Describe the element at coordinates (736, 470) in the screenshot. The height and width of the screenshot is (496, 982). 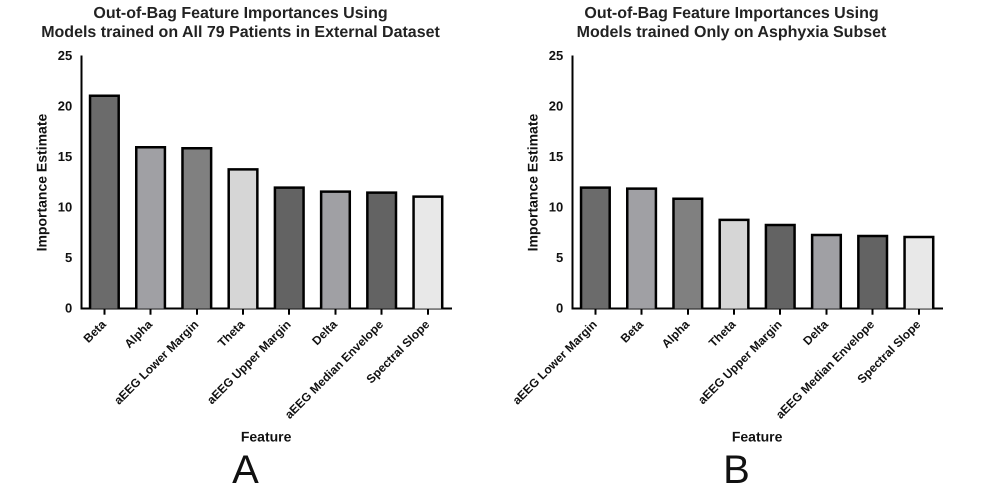
I see `text: B` at that location.